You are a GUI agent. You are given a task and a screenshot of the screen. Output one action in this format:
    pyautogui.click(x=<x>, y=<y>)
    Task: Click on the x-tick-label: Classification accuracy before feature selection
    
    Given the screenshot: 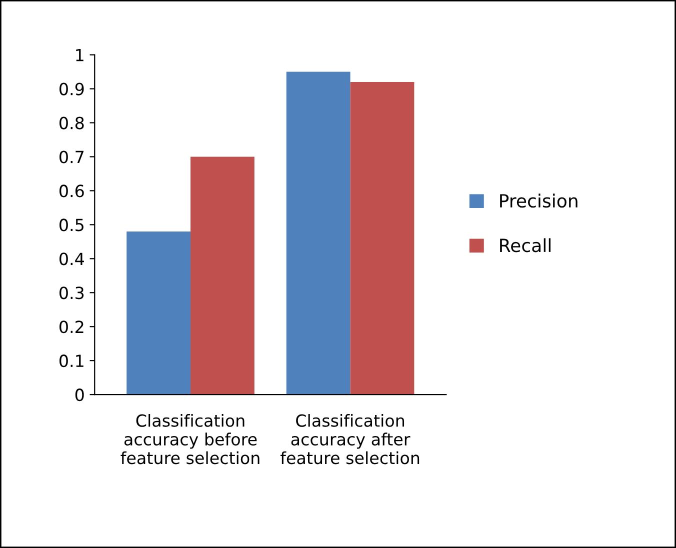 What is the action you would take?
    pyautogui.click(x=190, y=439)
    